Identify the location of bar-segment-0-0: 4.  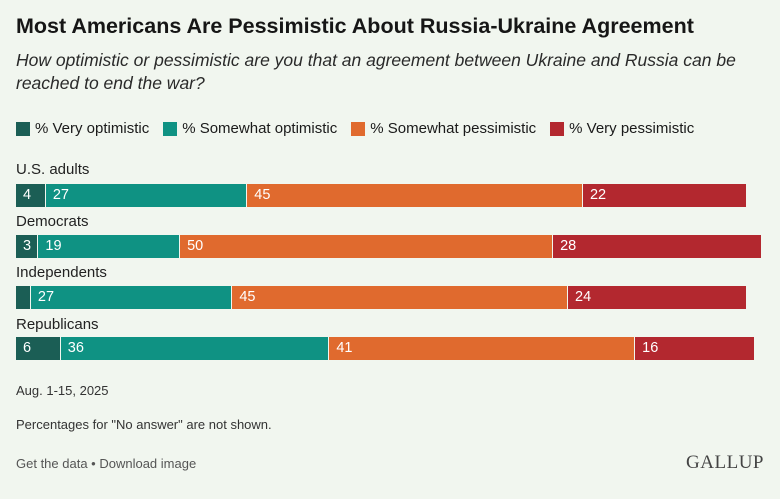
(31, 195).